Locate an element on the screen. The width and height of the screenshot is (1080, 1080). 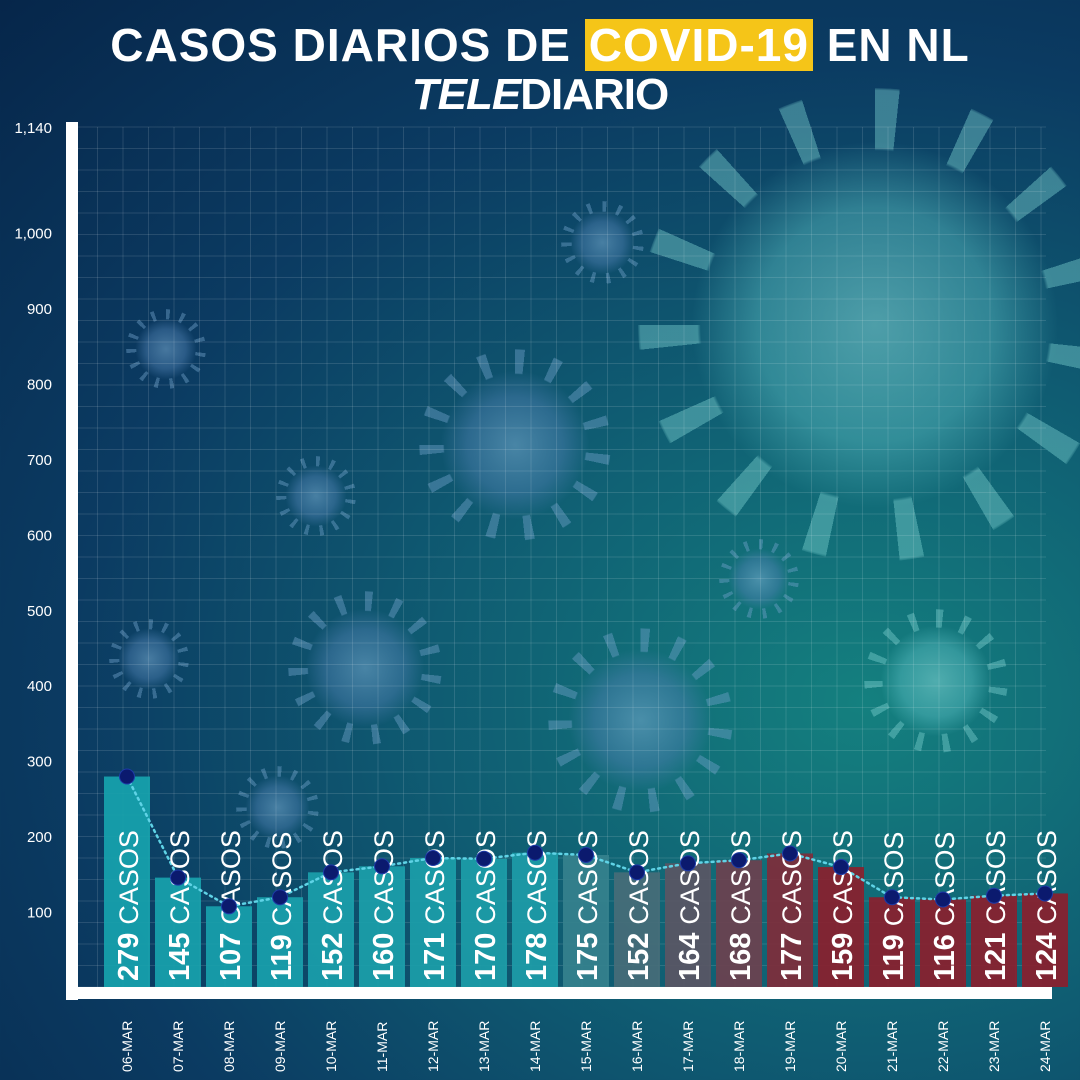
chart-title: CASOS DIARIOS DE COVID-19 EN NL is located at coordinates (540, 45).